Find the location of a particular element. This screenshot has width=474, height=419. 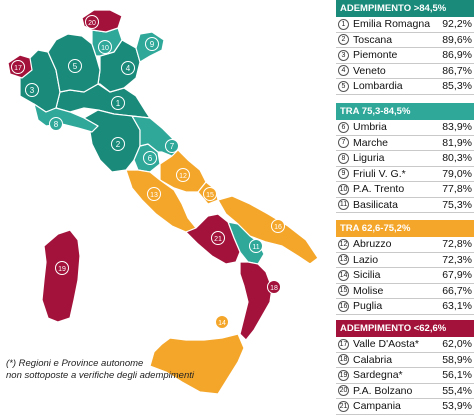

region-number-badge: 15 is located at coordinates (343, 291).